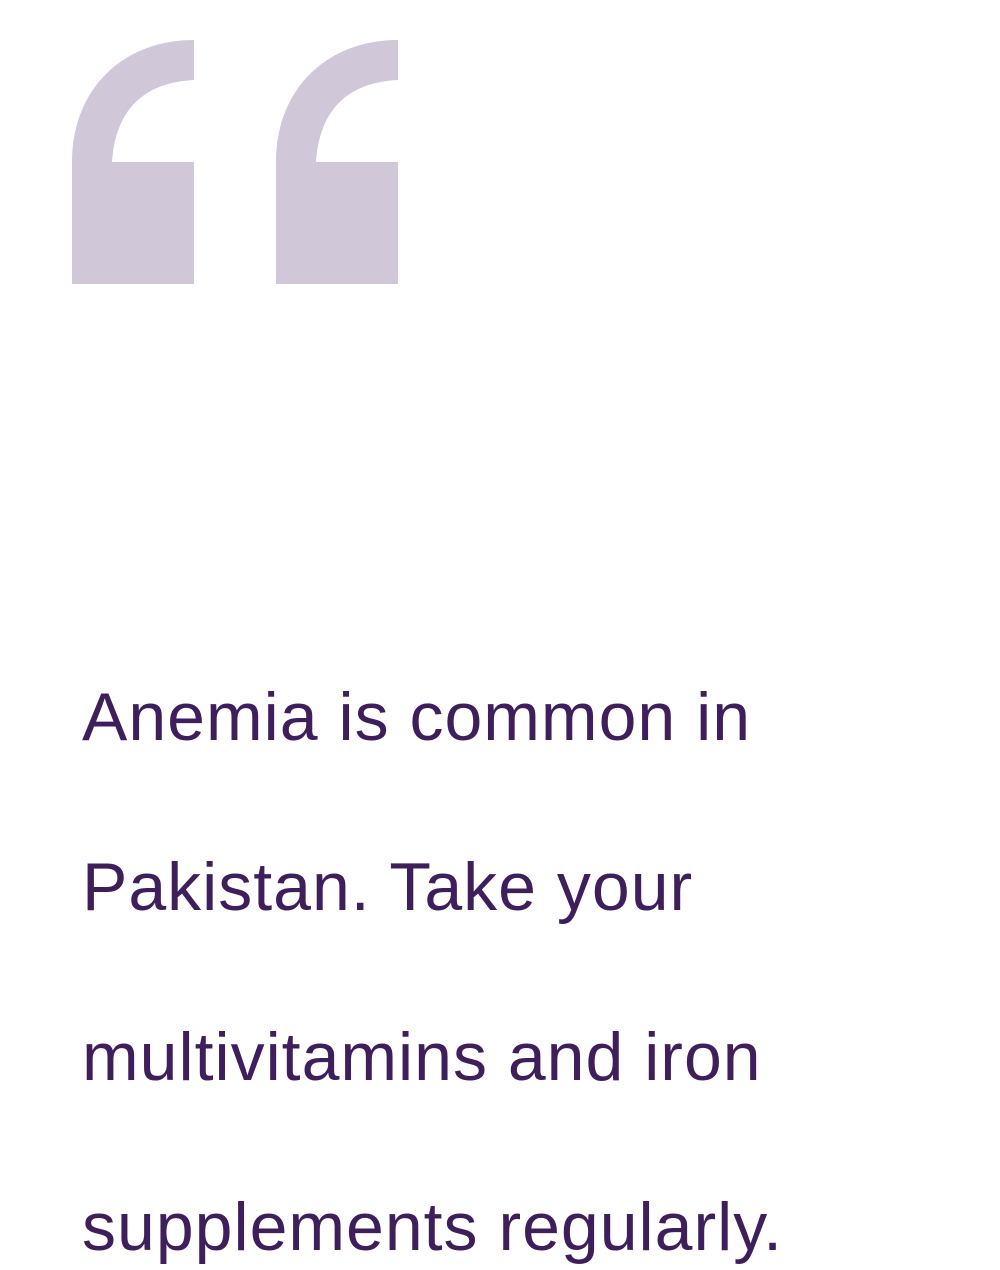 Image resolution: width=1000 pixels, height=1270 pixels. What do you see at coordinates (235, 162) in the screenshot?
I see `opening-quotation-mark-icon` at bounding box center [235, 162].